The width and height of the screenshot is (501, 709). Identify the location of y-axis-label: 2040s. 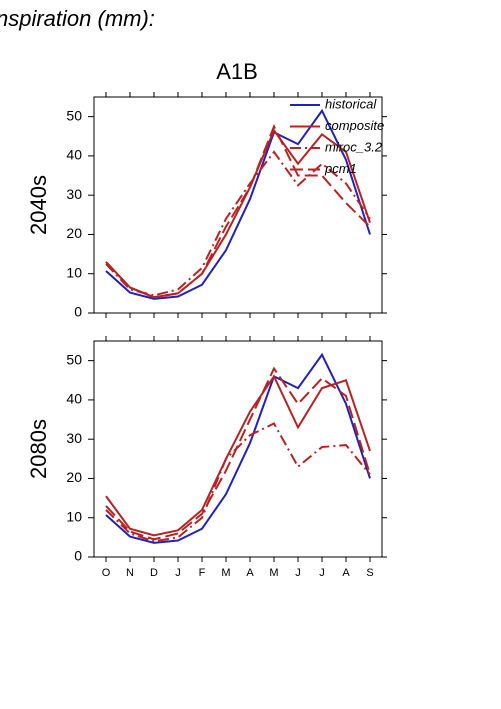
(38, 205).